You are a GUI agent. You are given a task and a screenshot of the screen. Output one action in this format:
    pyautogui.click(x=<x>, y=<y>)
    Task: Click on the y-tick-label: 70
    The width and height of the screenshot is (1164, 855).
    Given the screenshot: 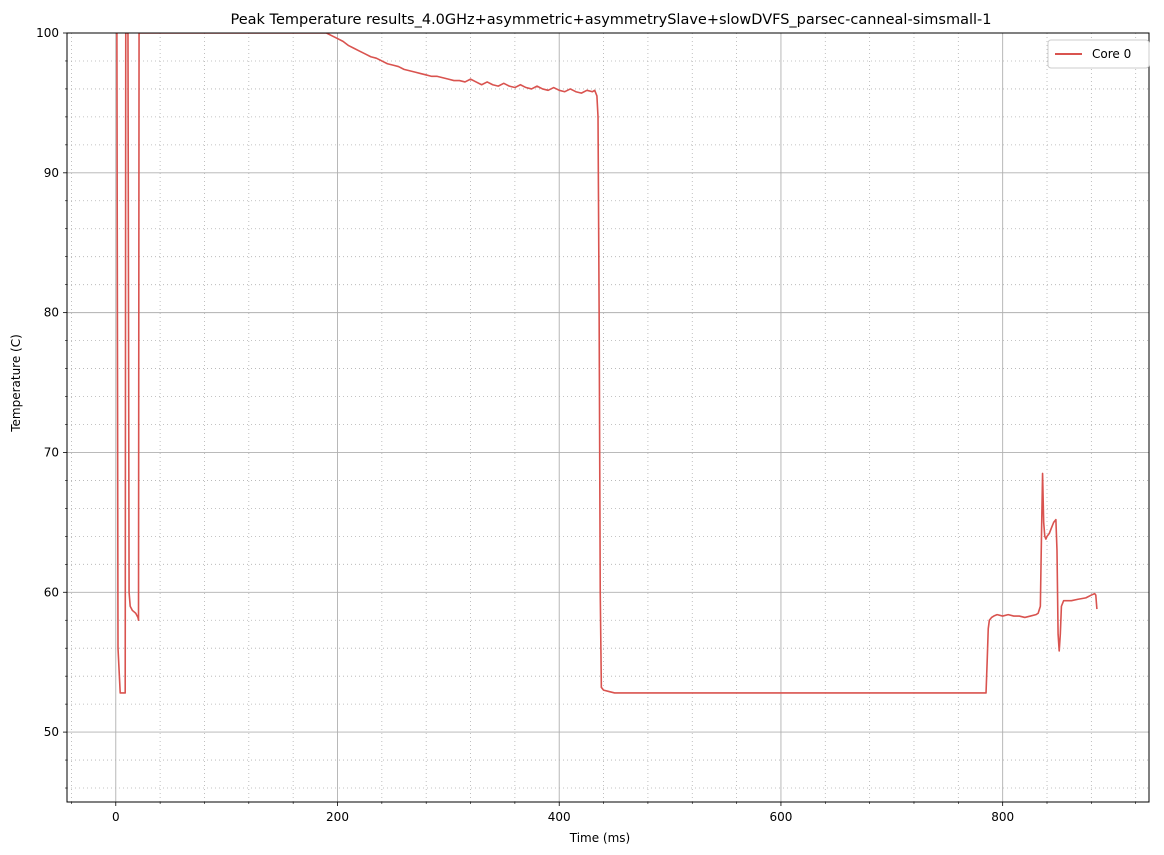 What is the action you would take?
    pyautogui.click(x=51, y=452)
    